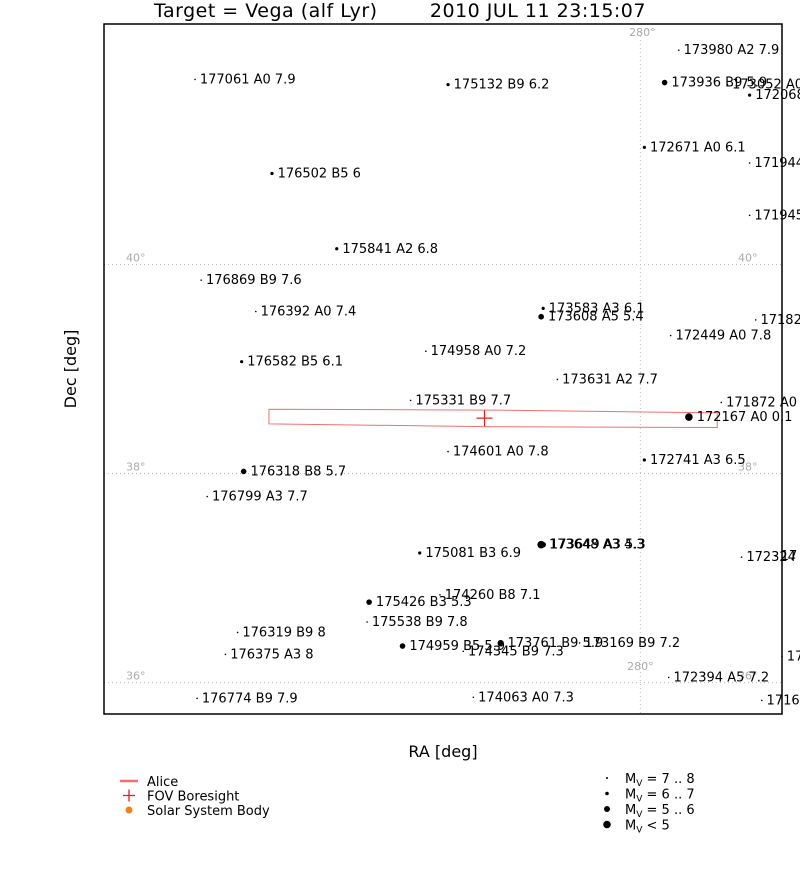 The height and width of the screenshot is (870, 800). What do you see at coordinates (442, 751) in the screenshot?
I see `x-axis-label: RA [deg]` at bounding box center [442, 751].